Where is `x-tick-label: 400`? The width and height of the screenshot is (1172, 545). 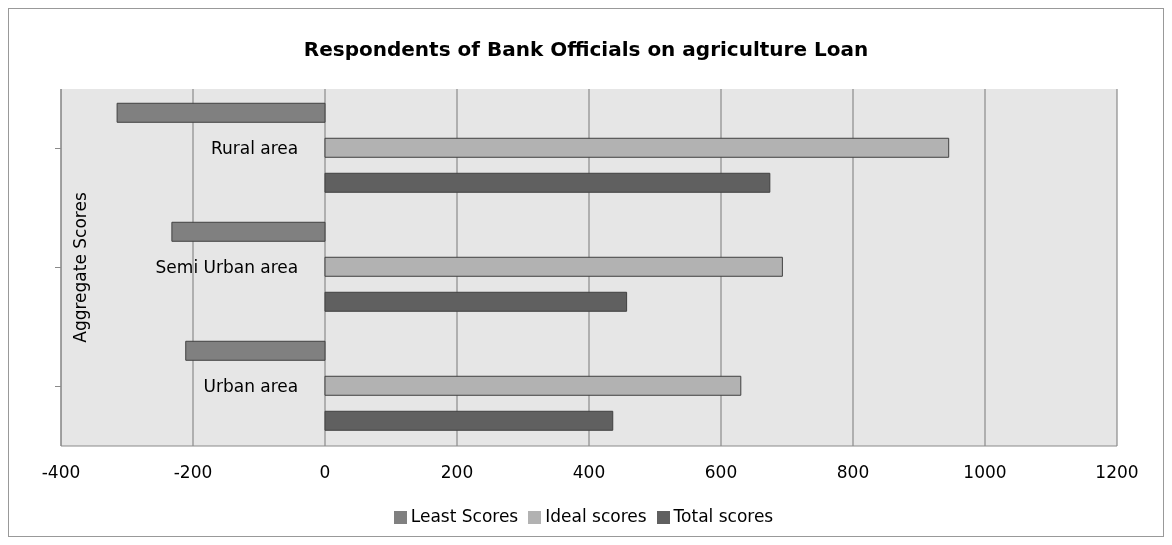
x-tick-label: 400 is located at coordinates (589, 472).